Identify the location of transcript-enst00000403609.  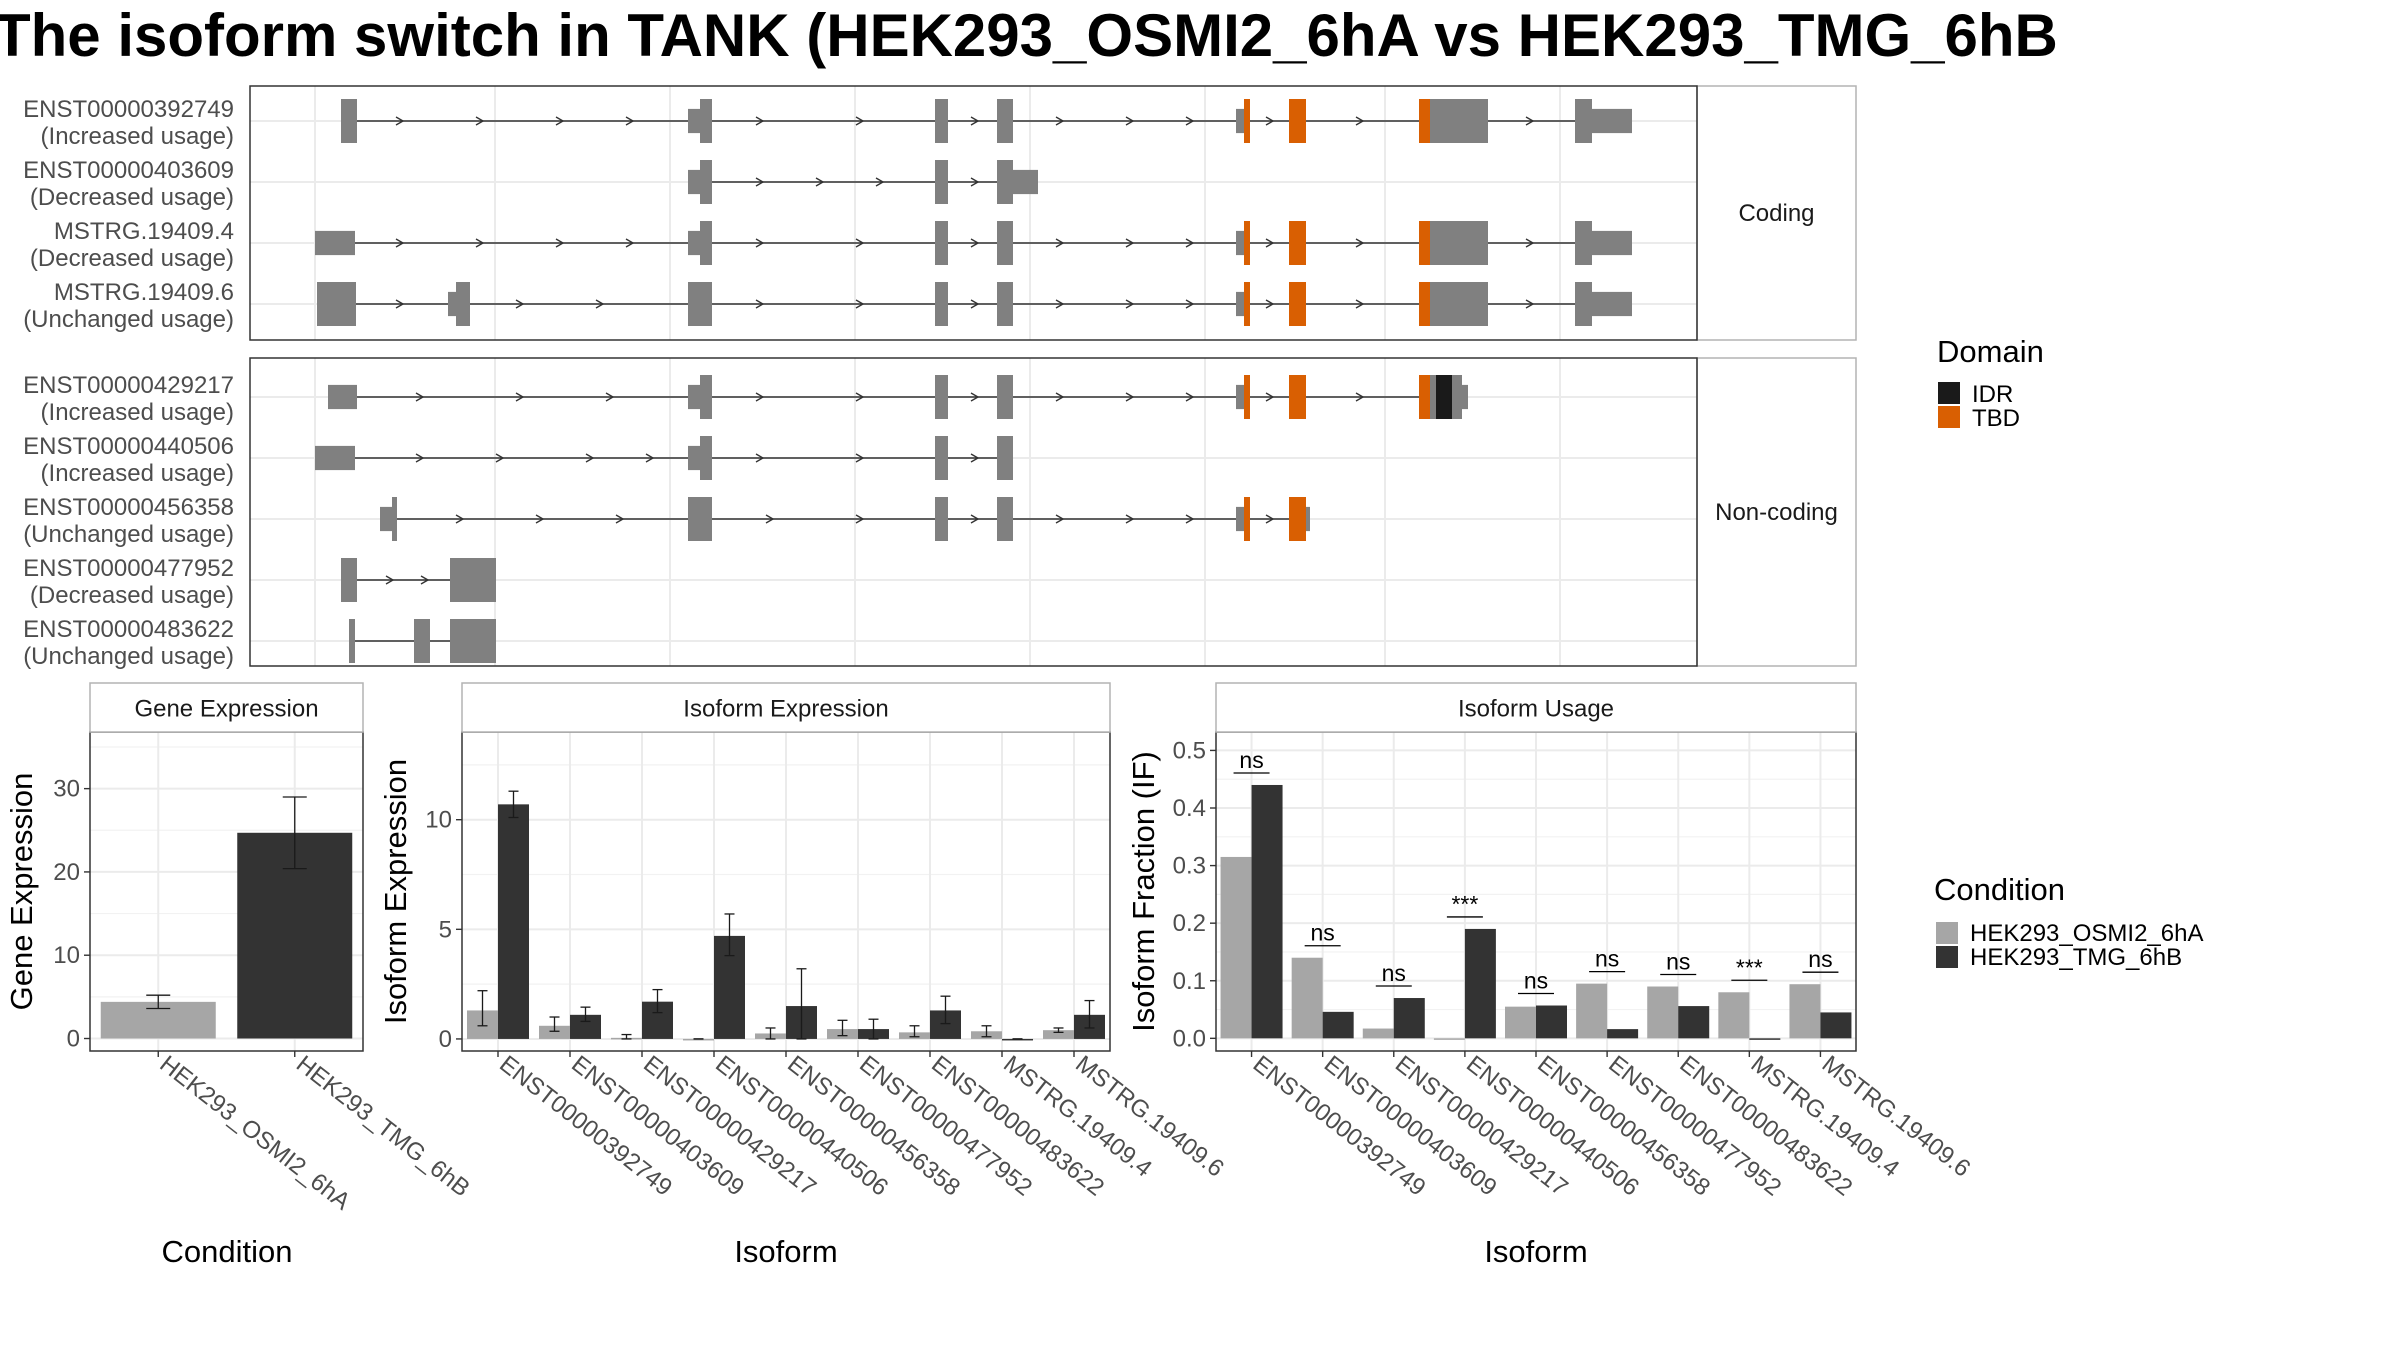
(863, 182).